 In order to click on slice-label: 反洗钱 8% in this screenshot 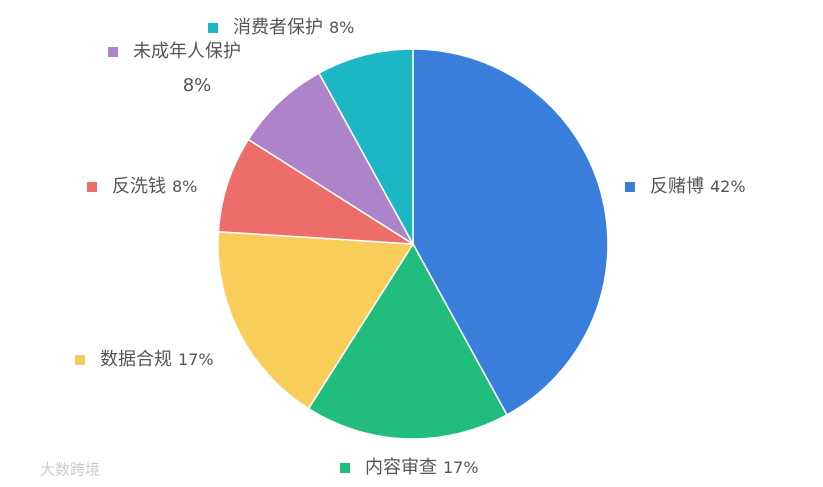, I will do `click(154, 186)`.